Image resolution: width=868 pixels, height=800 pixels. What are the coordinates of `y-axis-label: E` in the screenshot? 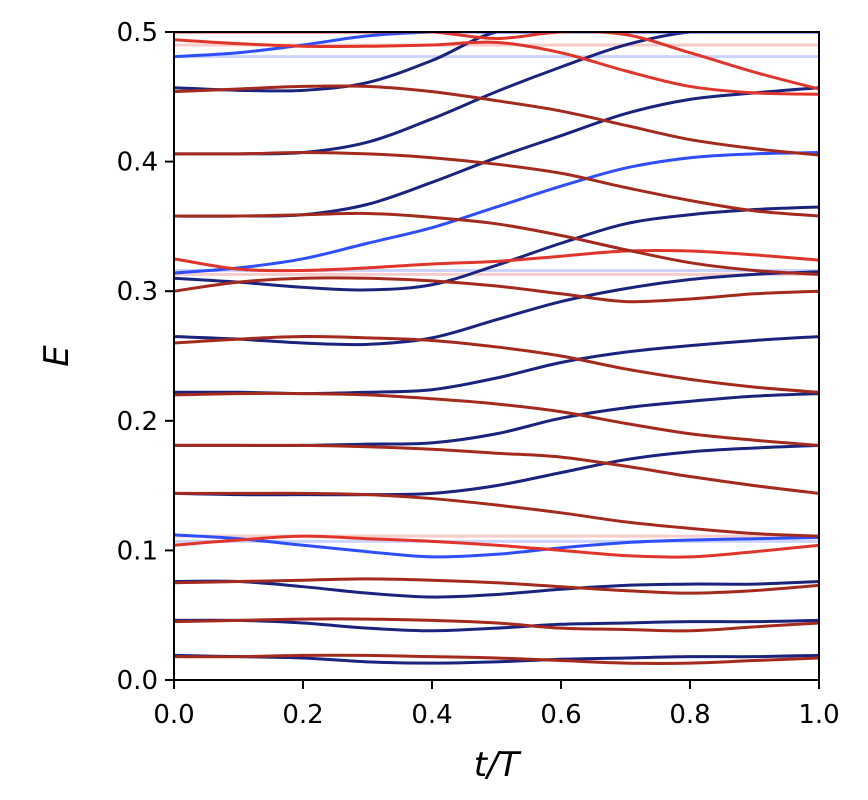 It's located at (57, 356).